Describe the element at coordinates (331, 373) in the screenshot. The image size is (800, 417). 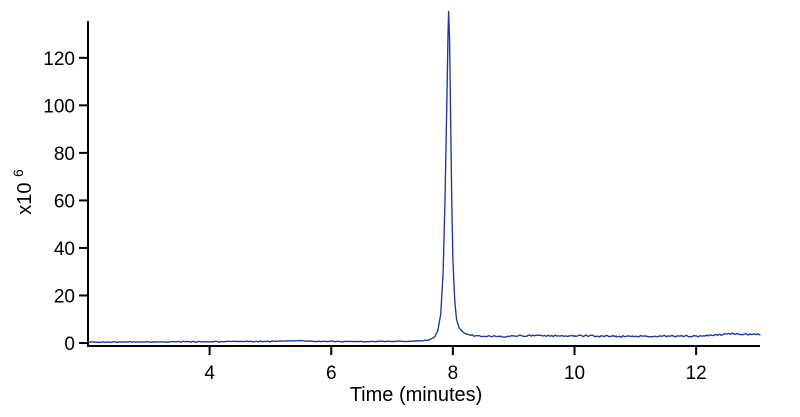
I see `x-tick-label: 6` at that location.